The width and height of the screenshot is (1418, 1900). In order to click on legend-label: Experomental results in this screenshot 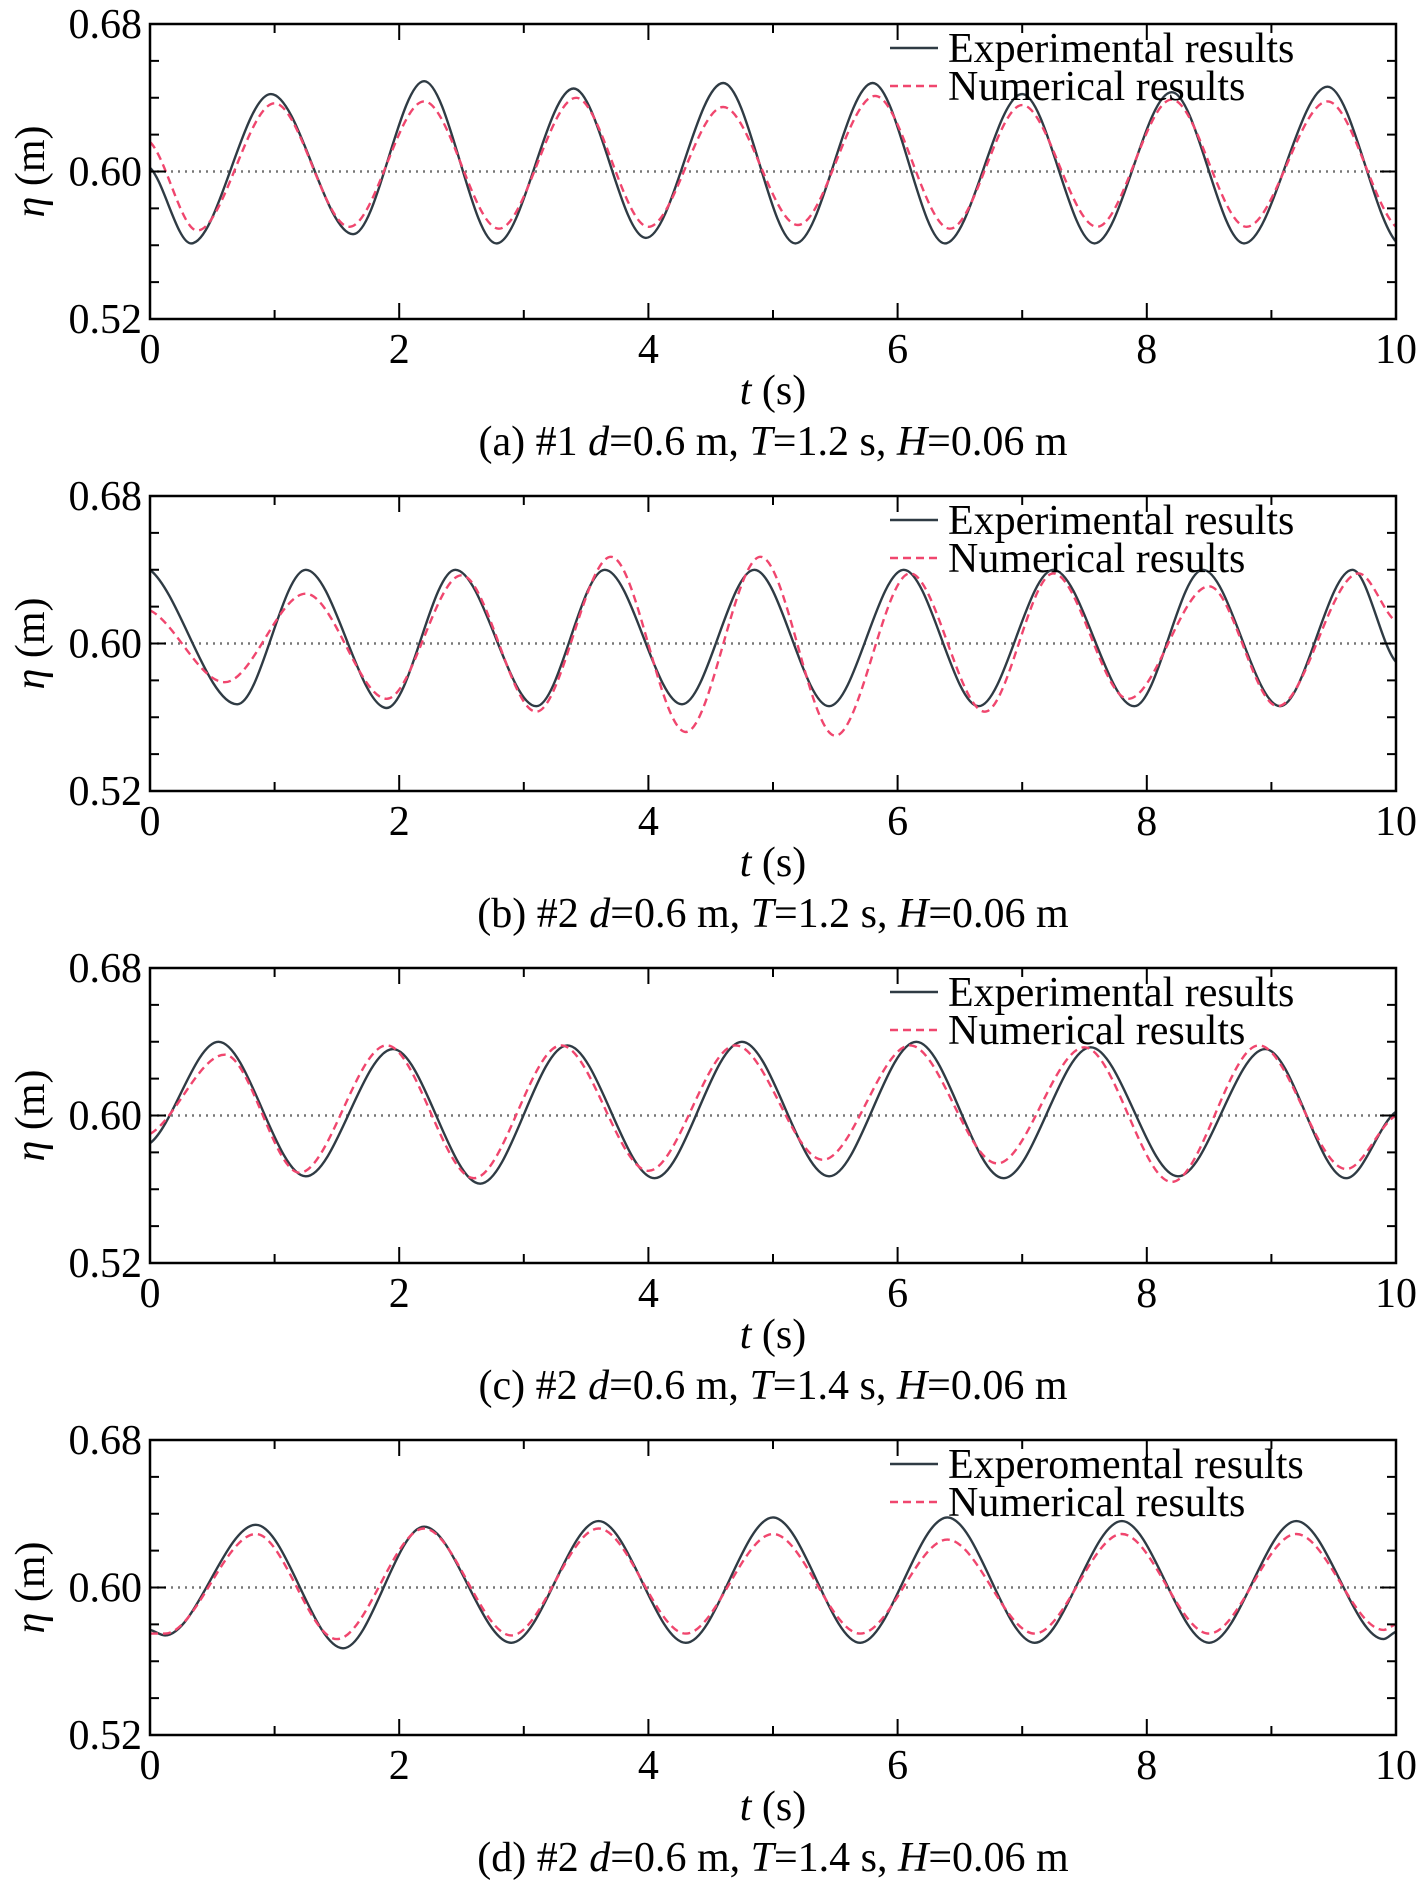, I will do `click(1126, 1465)`.